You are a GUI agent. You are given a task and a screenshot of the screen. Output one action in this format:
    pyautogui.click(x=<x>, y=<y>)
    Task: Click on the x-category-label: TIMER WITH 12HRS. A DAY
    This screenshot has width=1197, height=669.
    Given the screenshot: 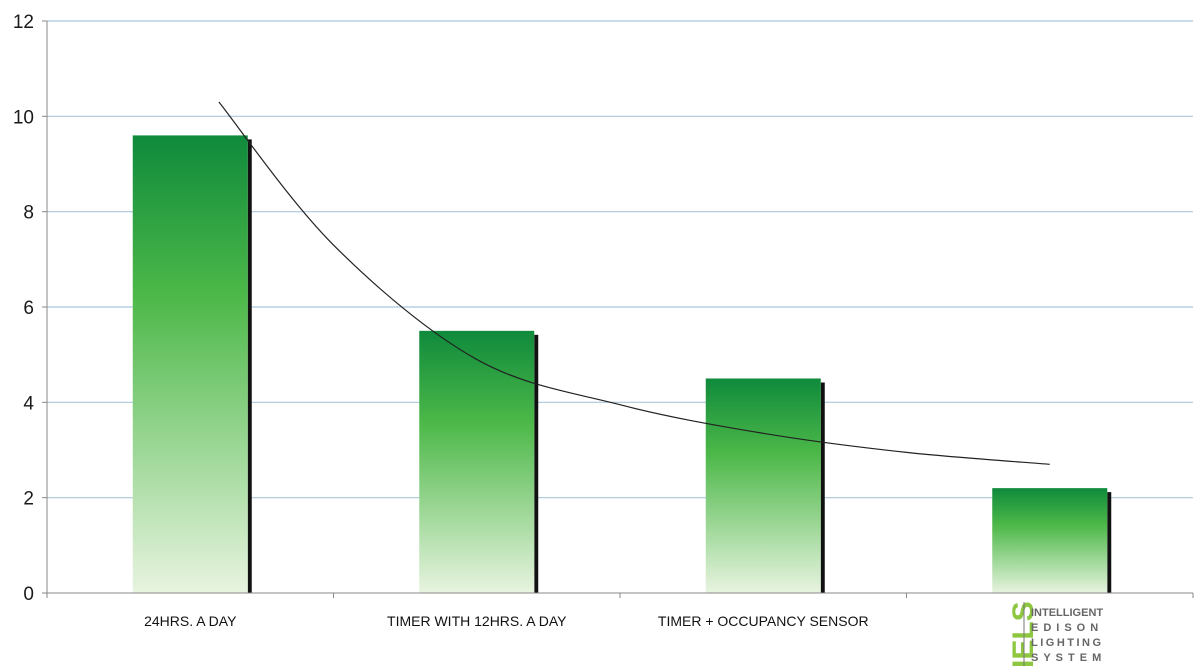 What is the action you would take?
    pyautogui.click(x=477, y=621)
    